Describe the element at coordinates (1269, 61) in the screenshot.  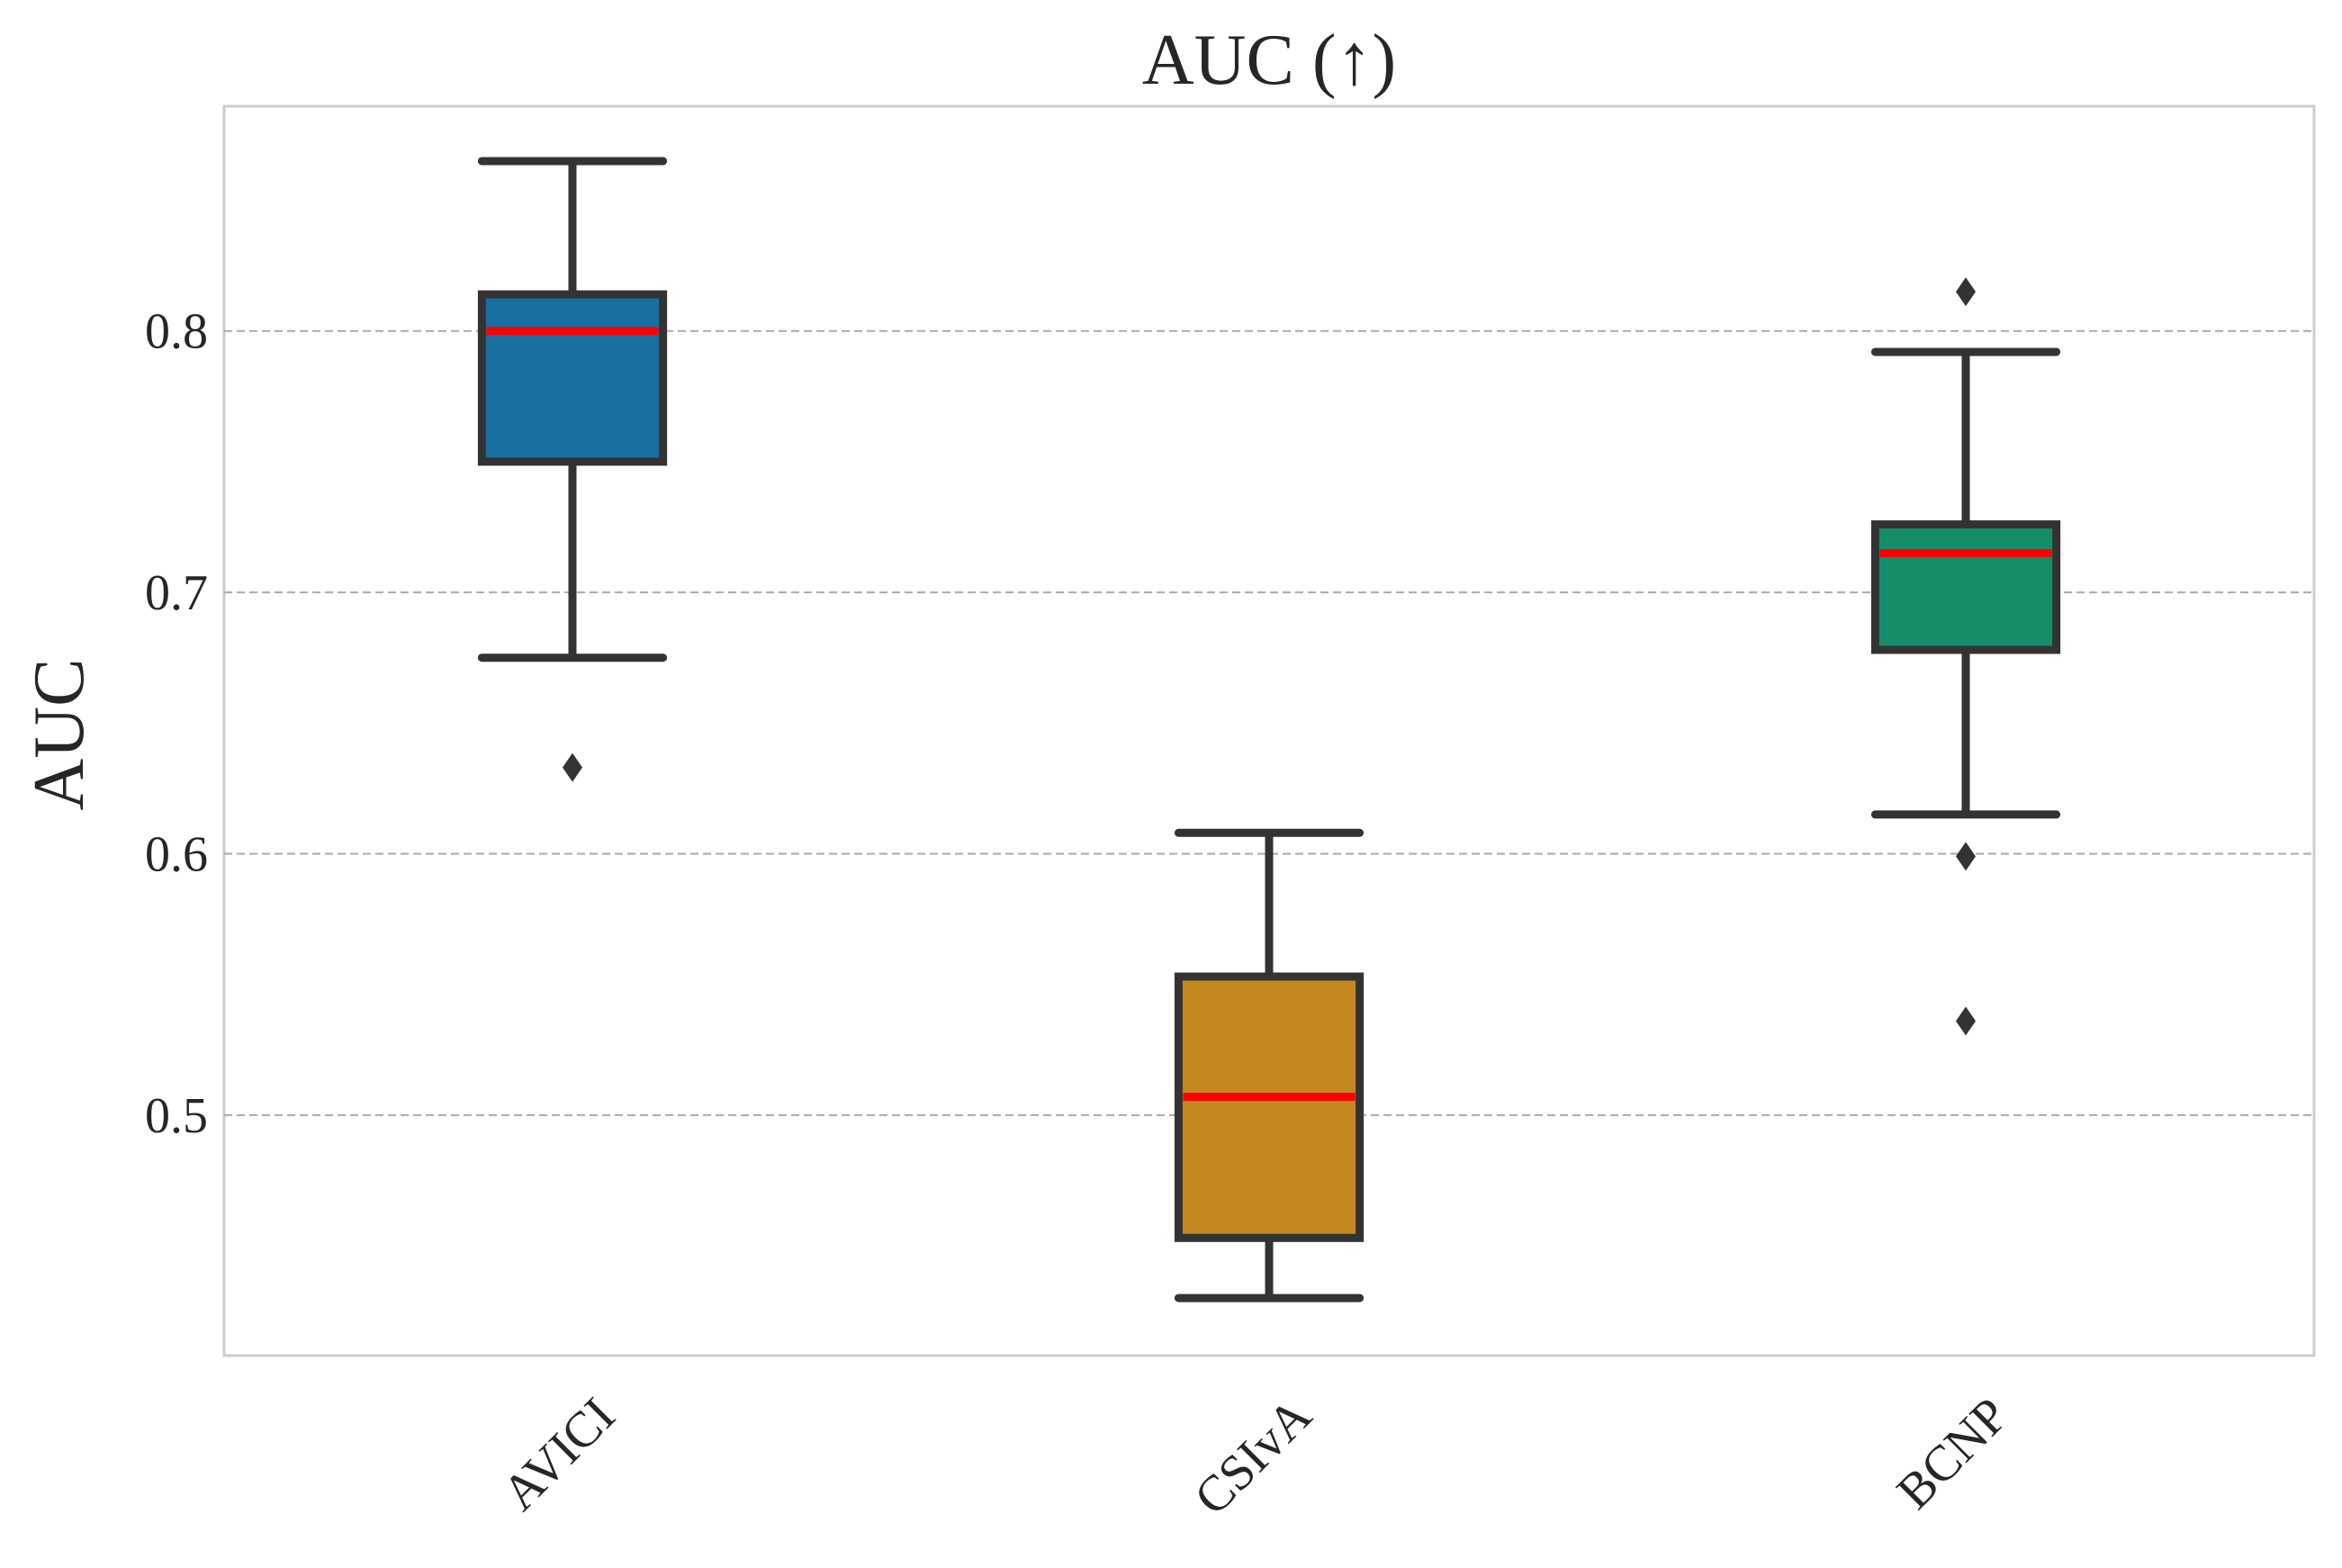
I see `chart-title: AUC (↑)` at that location.